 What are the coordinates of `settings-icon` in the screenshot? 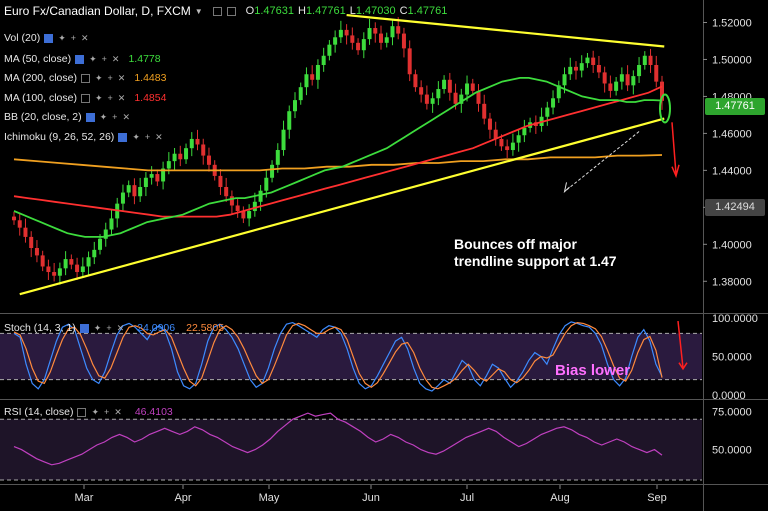 It's located at (217, 11).